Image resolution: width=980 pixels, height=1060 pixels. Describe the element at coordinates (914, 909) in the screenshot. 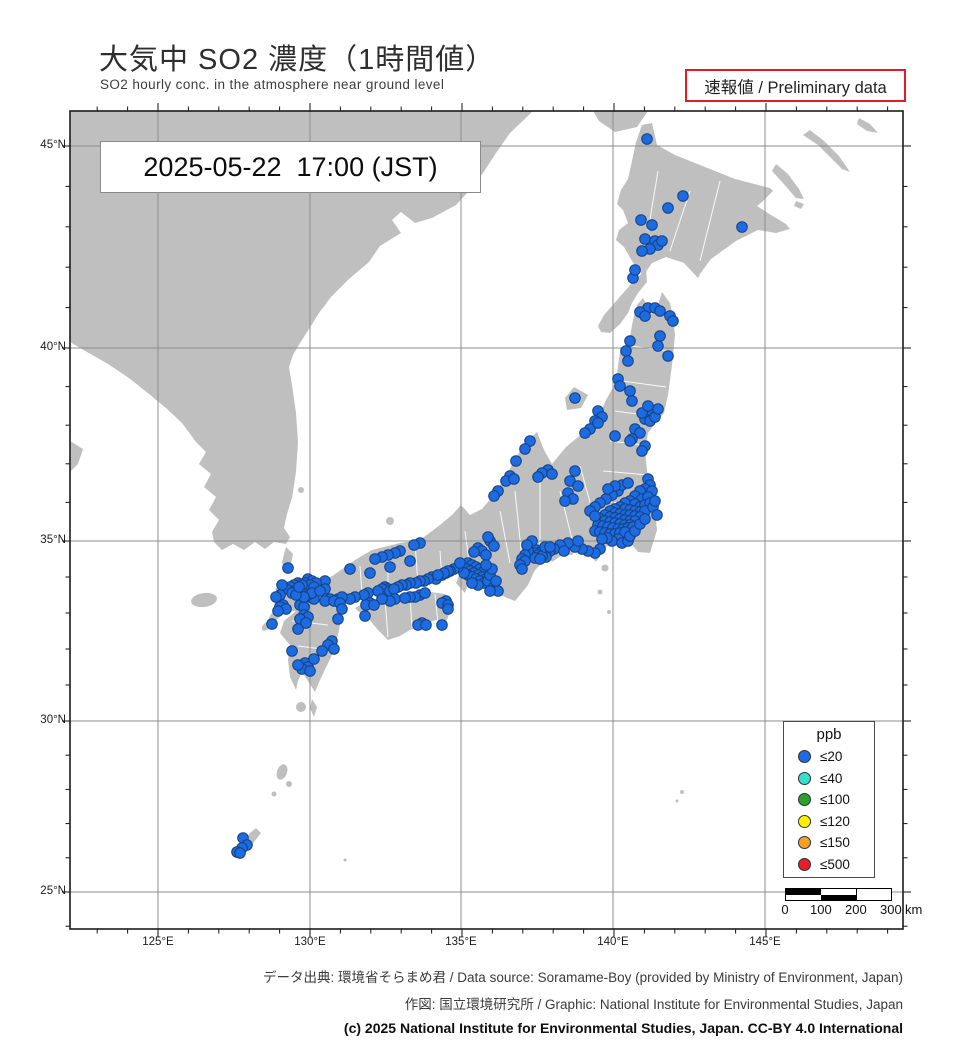

I see `scale-bar-unit: km` at that location.